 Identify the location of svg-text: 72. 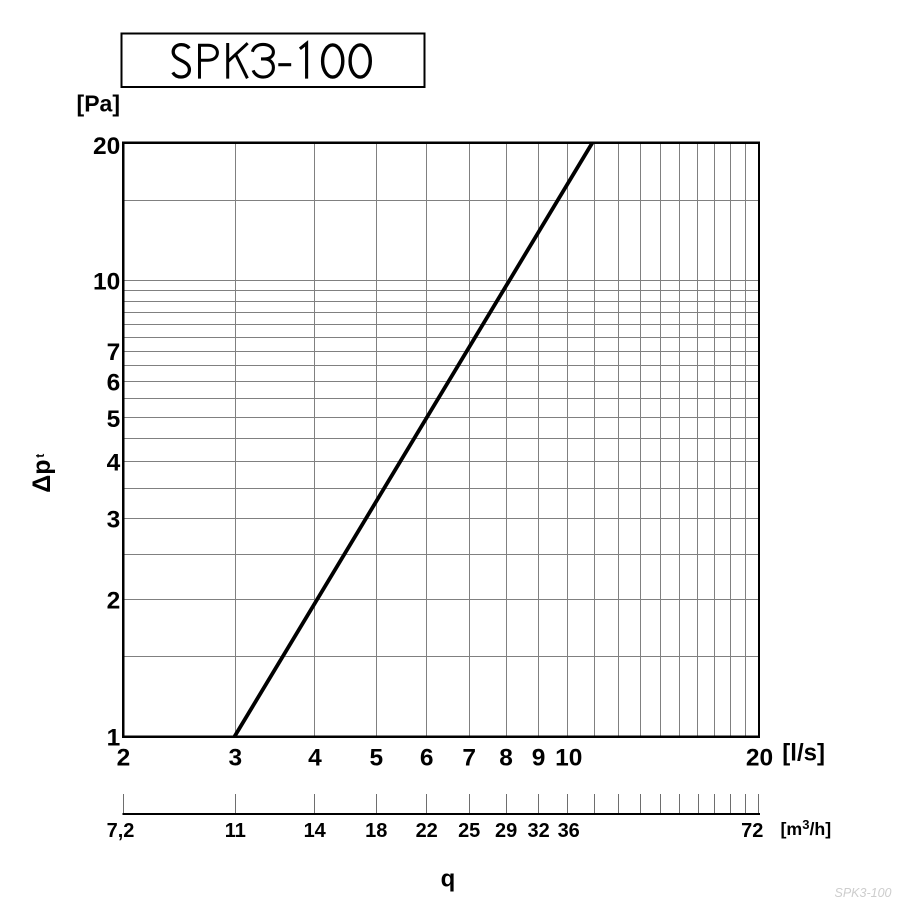
(752, 831).